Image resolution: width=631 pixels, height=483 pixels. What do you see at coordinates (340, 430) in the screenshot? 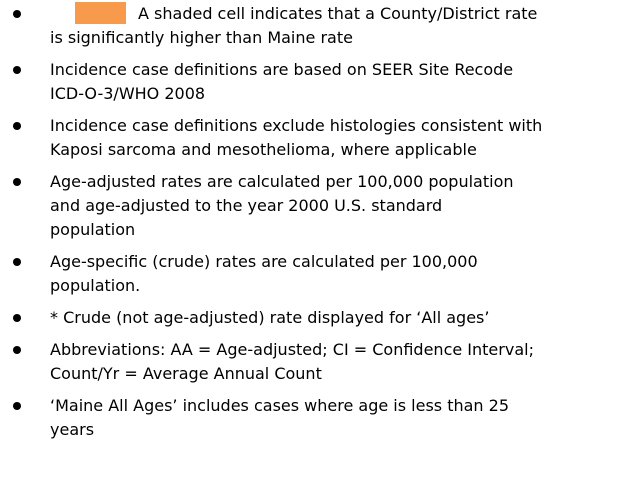
I see `text-line: years` at bounding box center [340, 430].